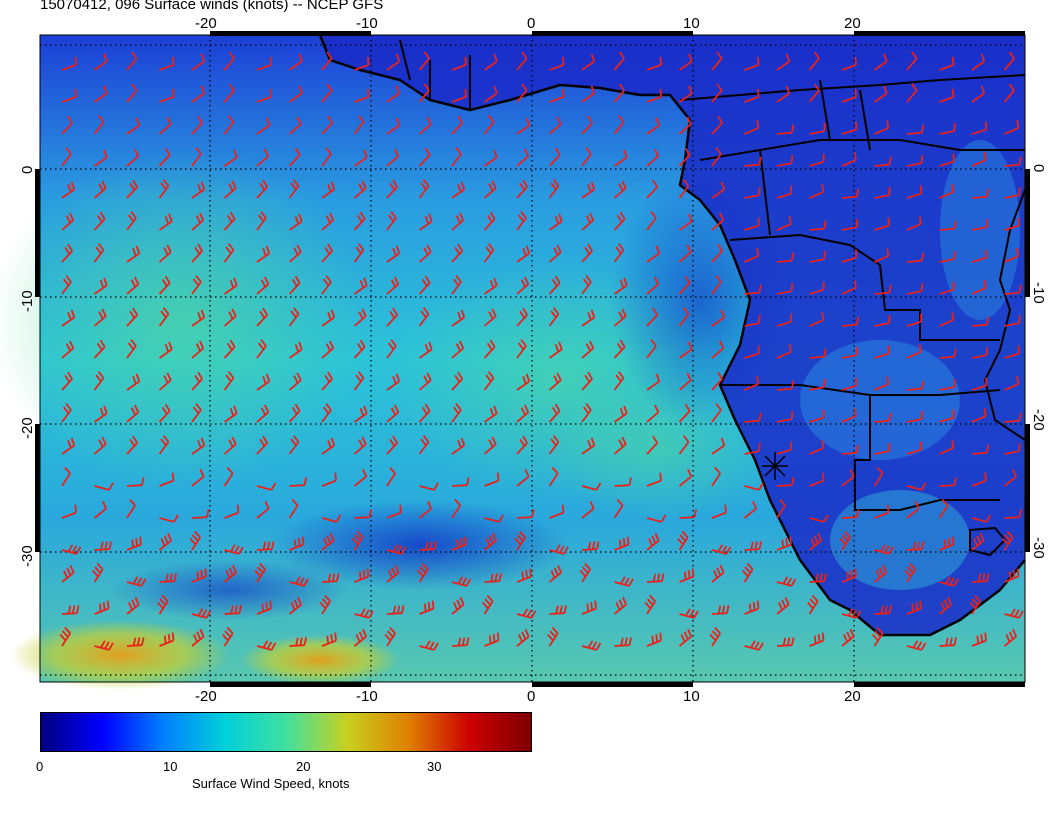 The image size is (1056, 816). Describe the element at coordinates (27, 170) in the screenshot. I see `lat-tick-left: 0` at that location.